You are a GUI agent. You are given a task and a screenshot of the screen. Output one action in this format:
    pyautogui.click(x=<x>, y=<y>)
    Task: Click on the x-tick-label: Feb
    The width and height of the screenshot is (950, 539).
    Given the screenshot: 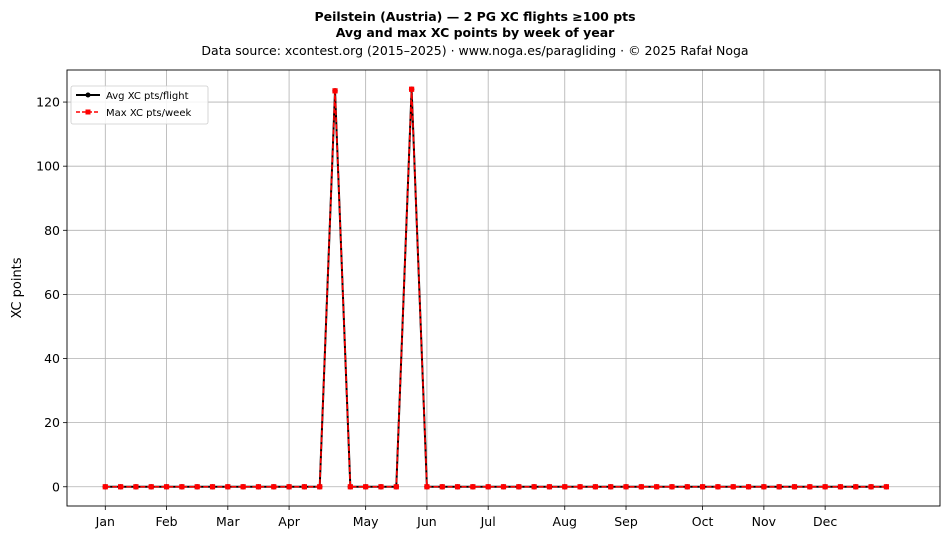 What is the action you would take?
    pyautogui.click(x=166, y=521)
    